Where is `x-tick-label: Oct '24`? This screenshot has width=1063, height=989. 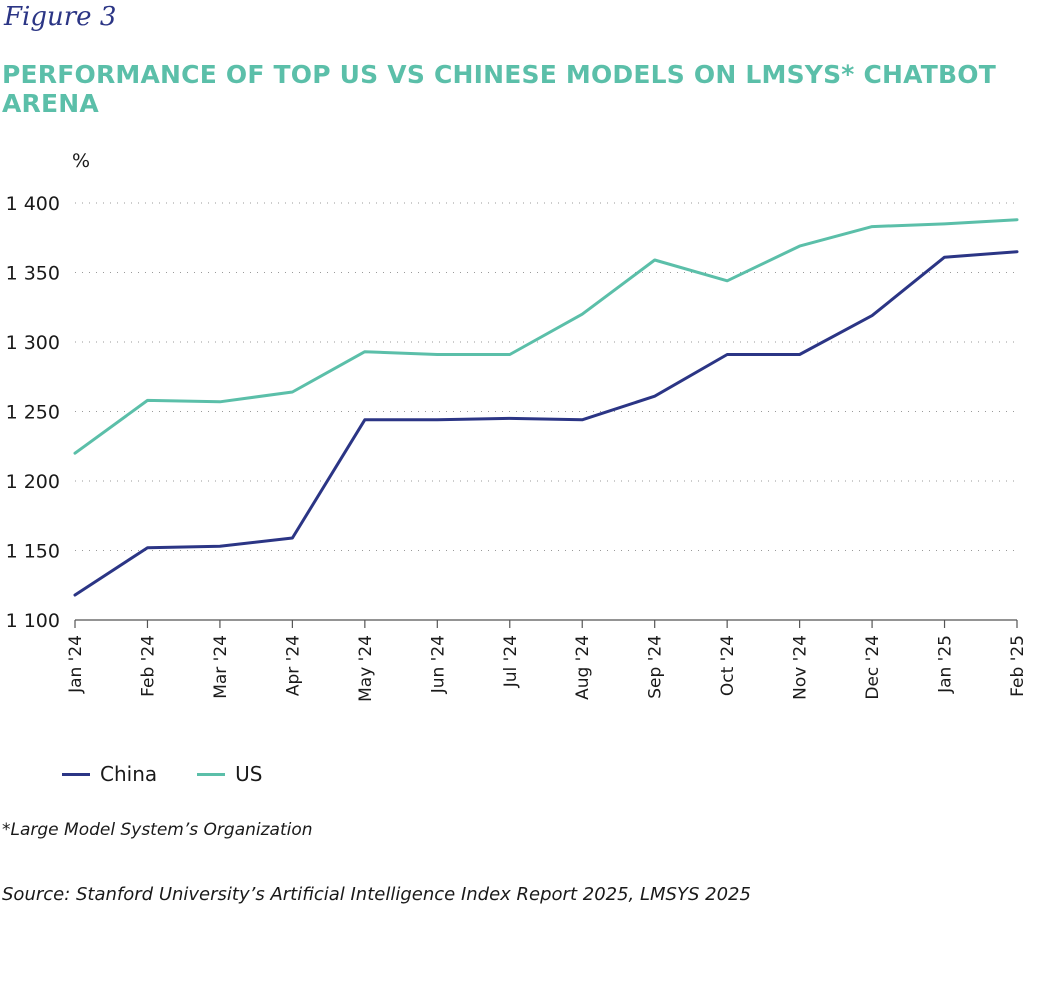
x-tick-label: Oct '24 is located at coordinates (728, 665).